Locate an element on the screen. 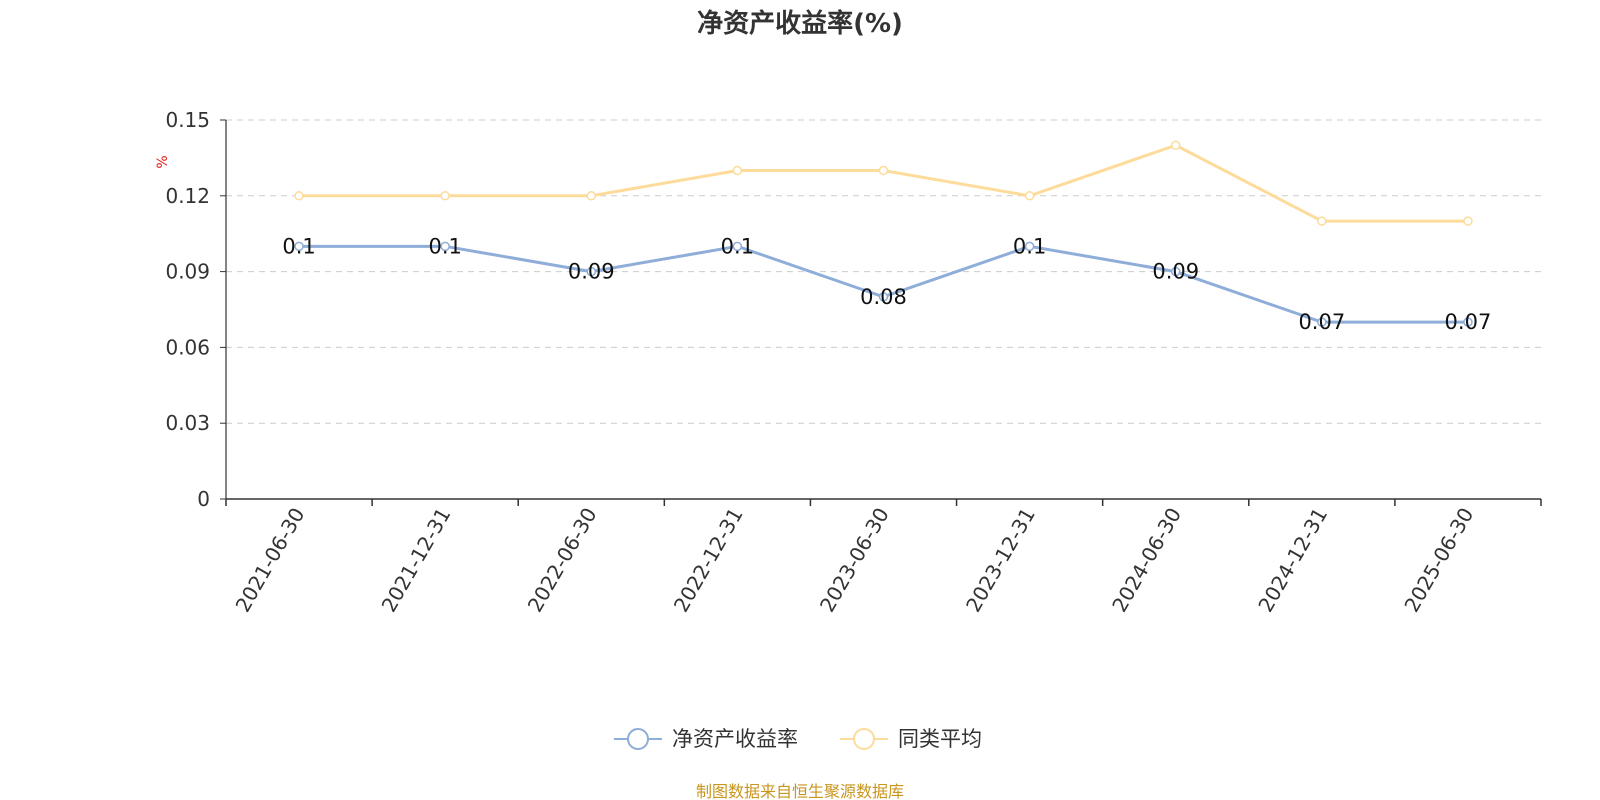  x-tick-label-6: 2024-06-30 is located at coordinates (1146, 560).